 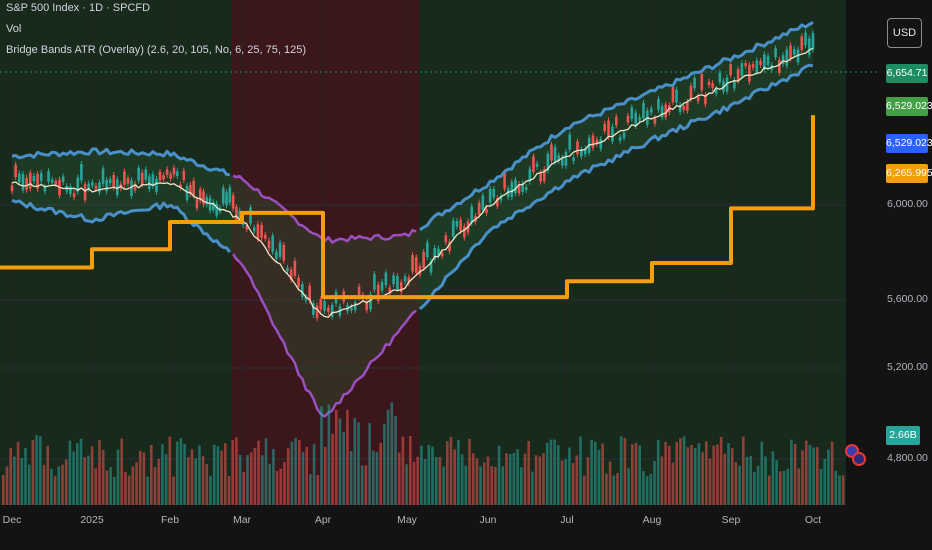 What do you see at coordinates (407, 520) in the screenshot?
I see `time-tick-label: May` at bounding box center [407, 520].